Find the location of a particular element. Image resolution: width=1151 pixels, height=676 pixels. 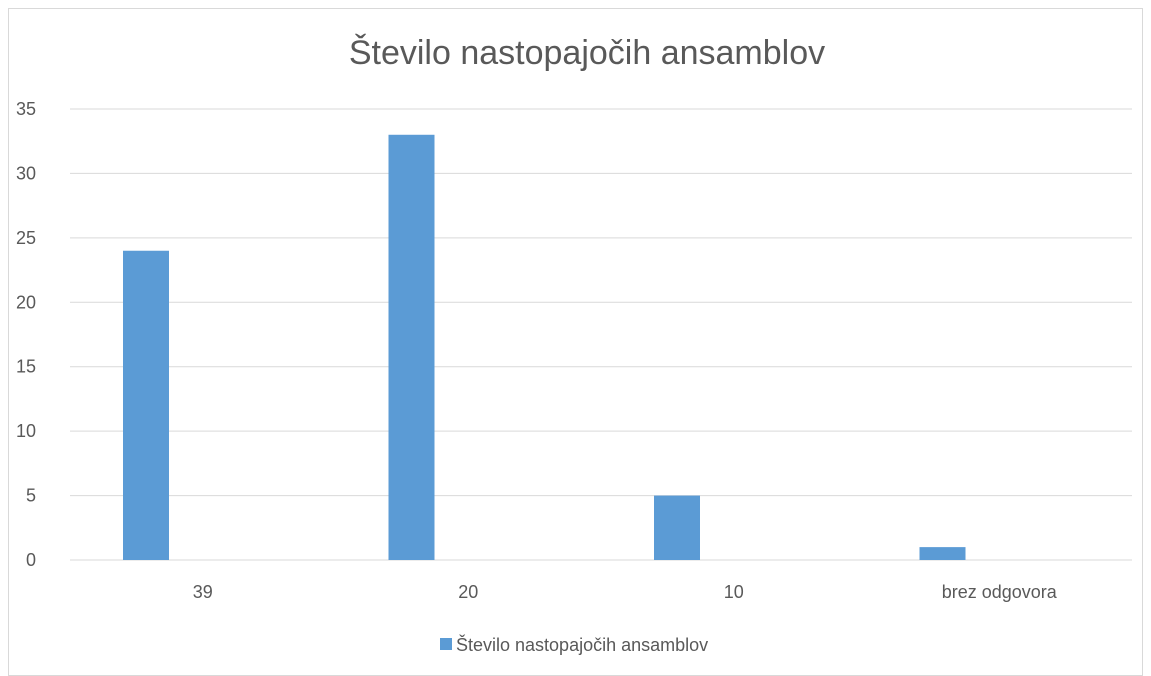

legend: Število nastopajočih ansamblov is located at coordinates (574, 644).